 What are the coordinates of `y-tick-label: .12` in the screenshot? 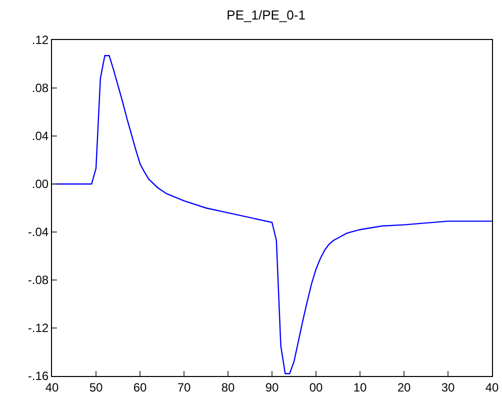 It's located at (40, 40).